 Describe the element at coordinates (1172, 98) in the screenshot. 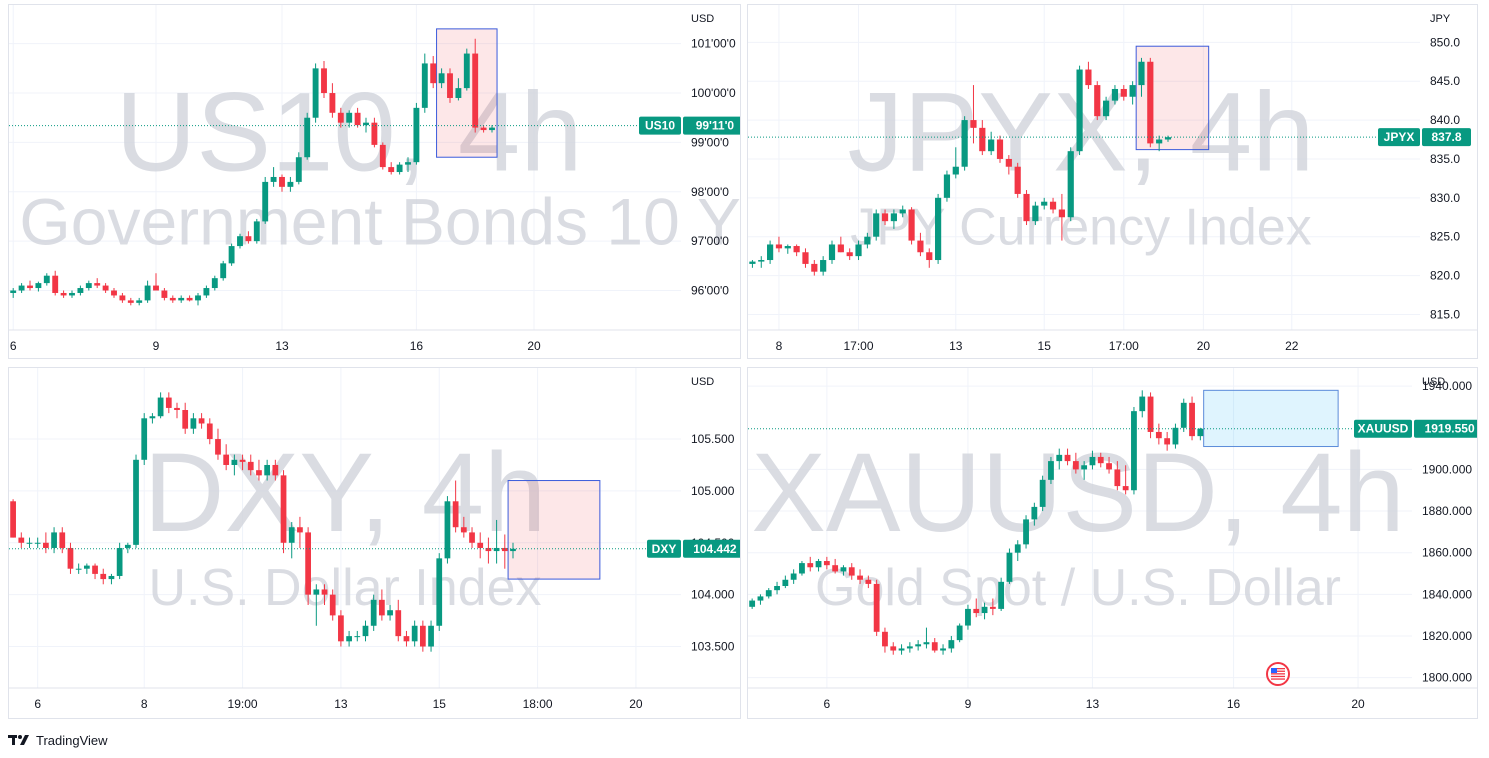

I see `jpyx-highlight-box` at that location.